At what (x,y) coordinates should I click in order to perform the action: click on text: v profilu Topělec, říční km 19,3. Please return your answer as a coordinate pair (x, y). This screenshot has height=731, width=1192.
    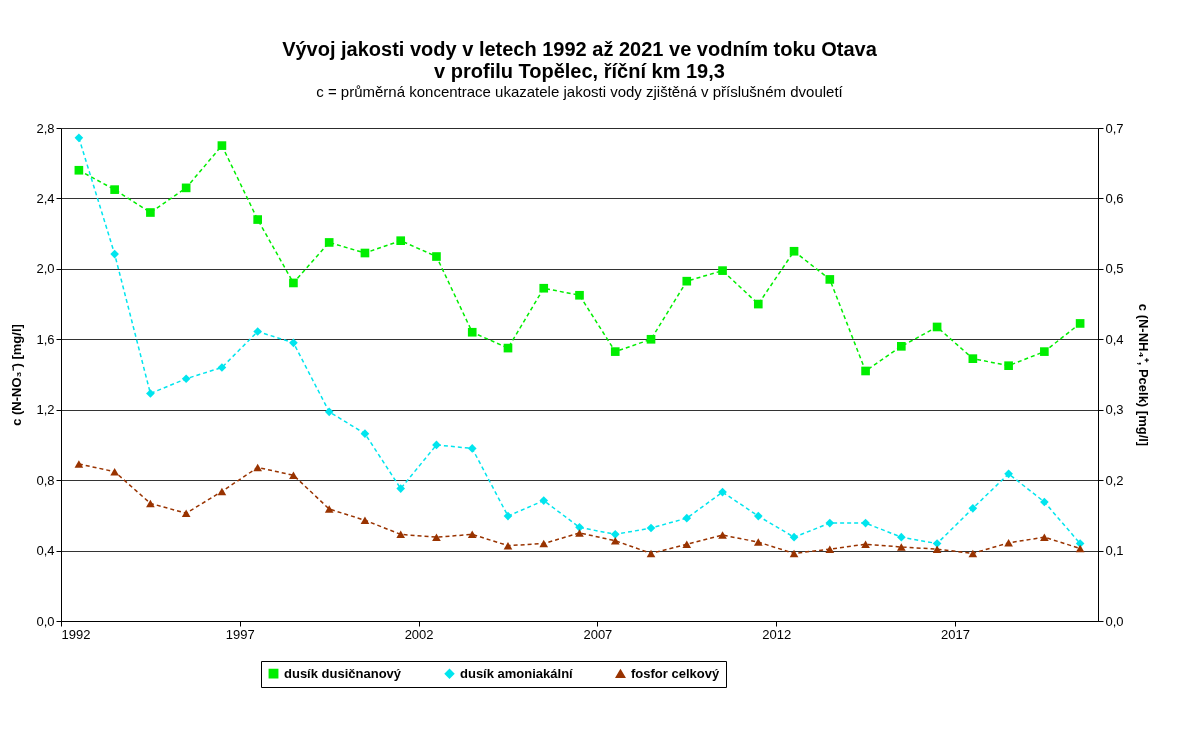
    Looking at the image, I should click on (579, 71).